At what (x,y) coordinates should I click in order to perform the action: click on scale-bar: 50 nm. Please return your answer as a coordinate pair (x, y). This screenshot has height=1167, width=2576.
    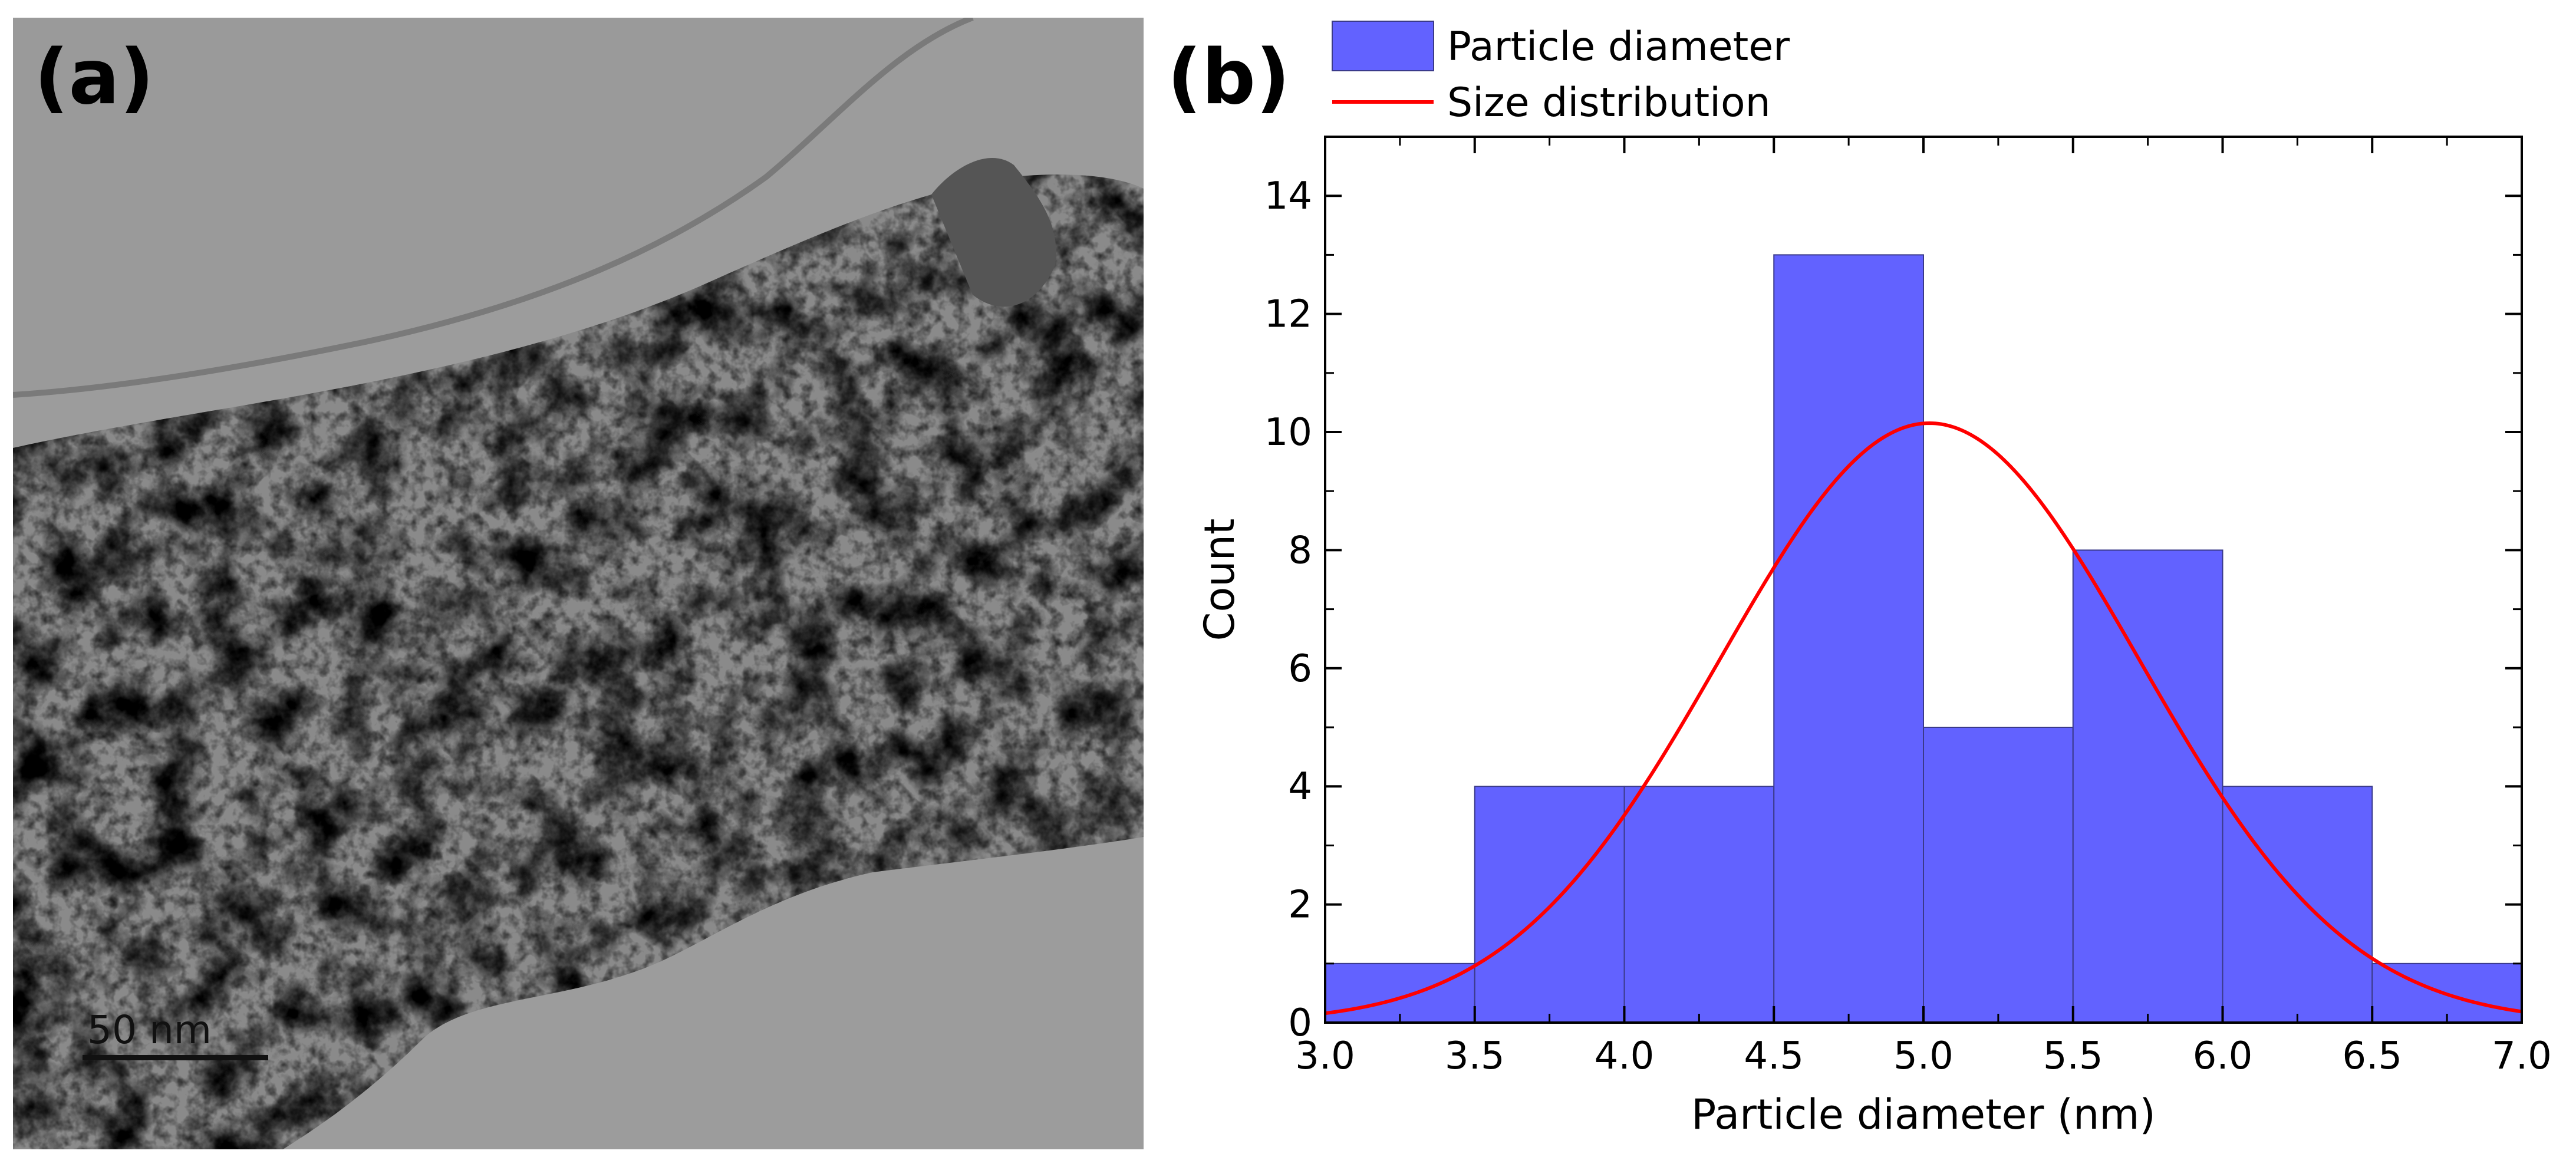
    Looking at the image, I should click on (175, 1033).